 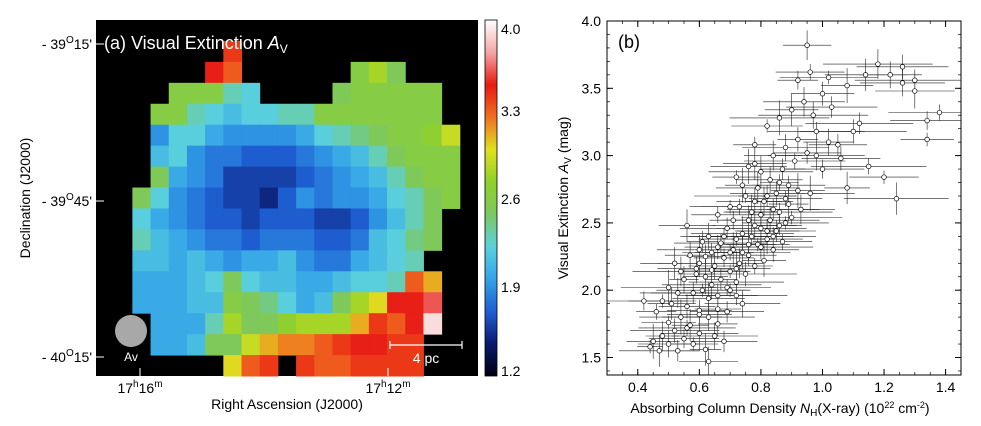 What do you see at coordinates (131, 331) in the screenshot?
I see `beam-size-circle` at bounding box center [131, 331].